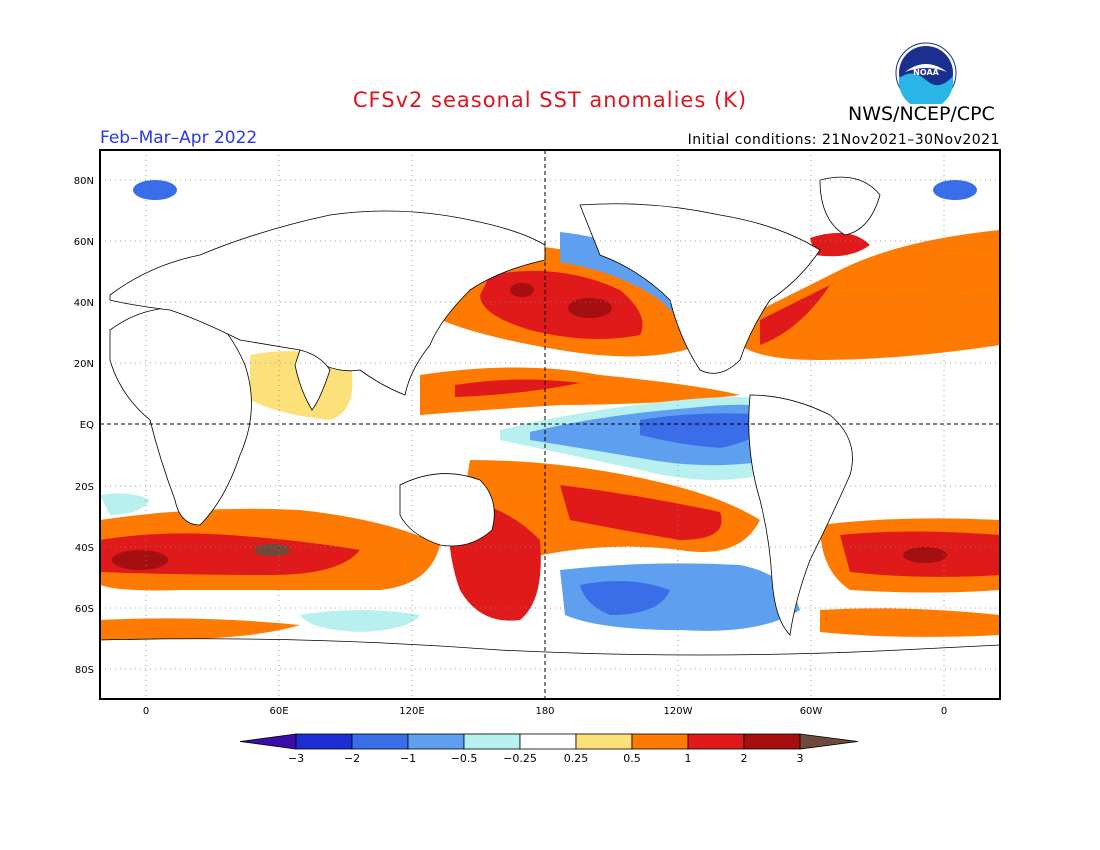  I want to click on lat-label: 20S, so click(84, 487).